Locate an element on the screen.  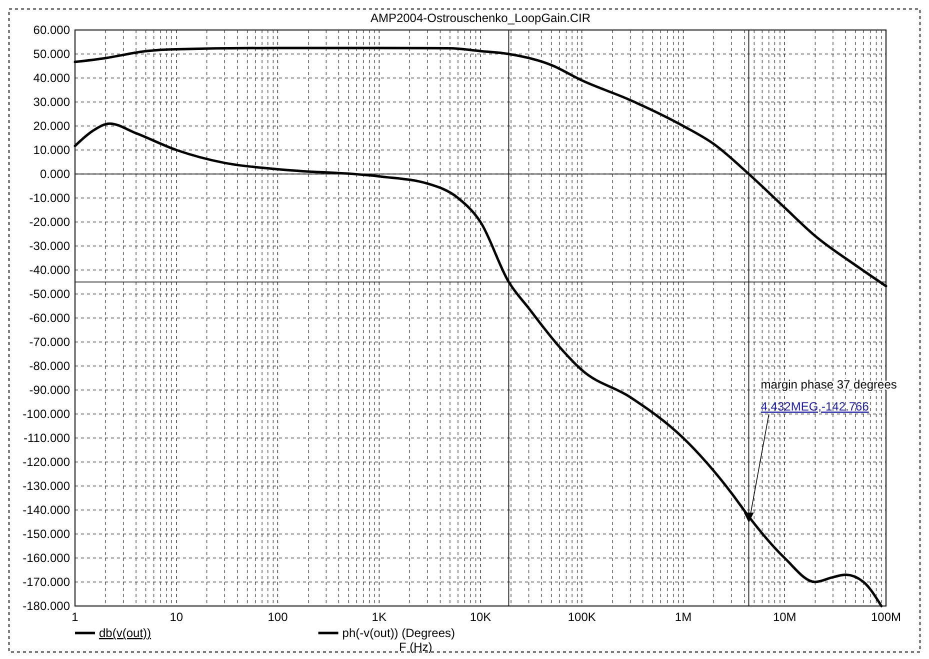
y-tick-label: -50.000 is located at coordinates (49, 294).